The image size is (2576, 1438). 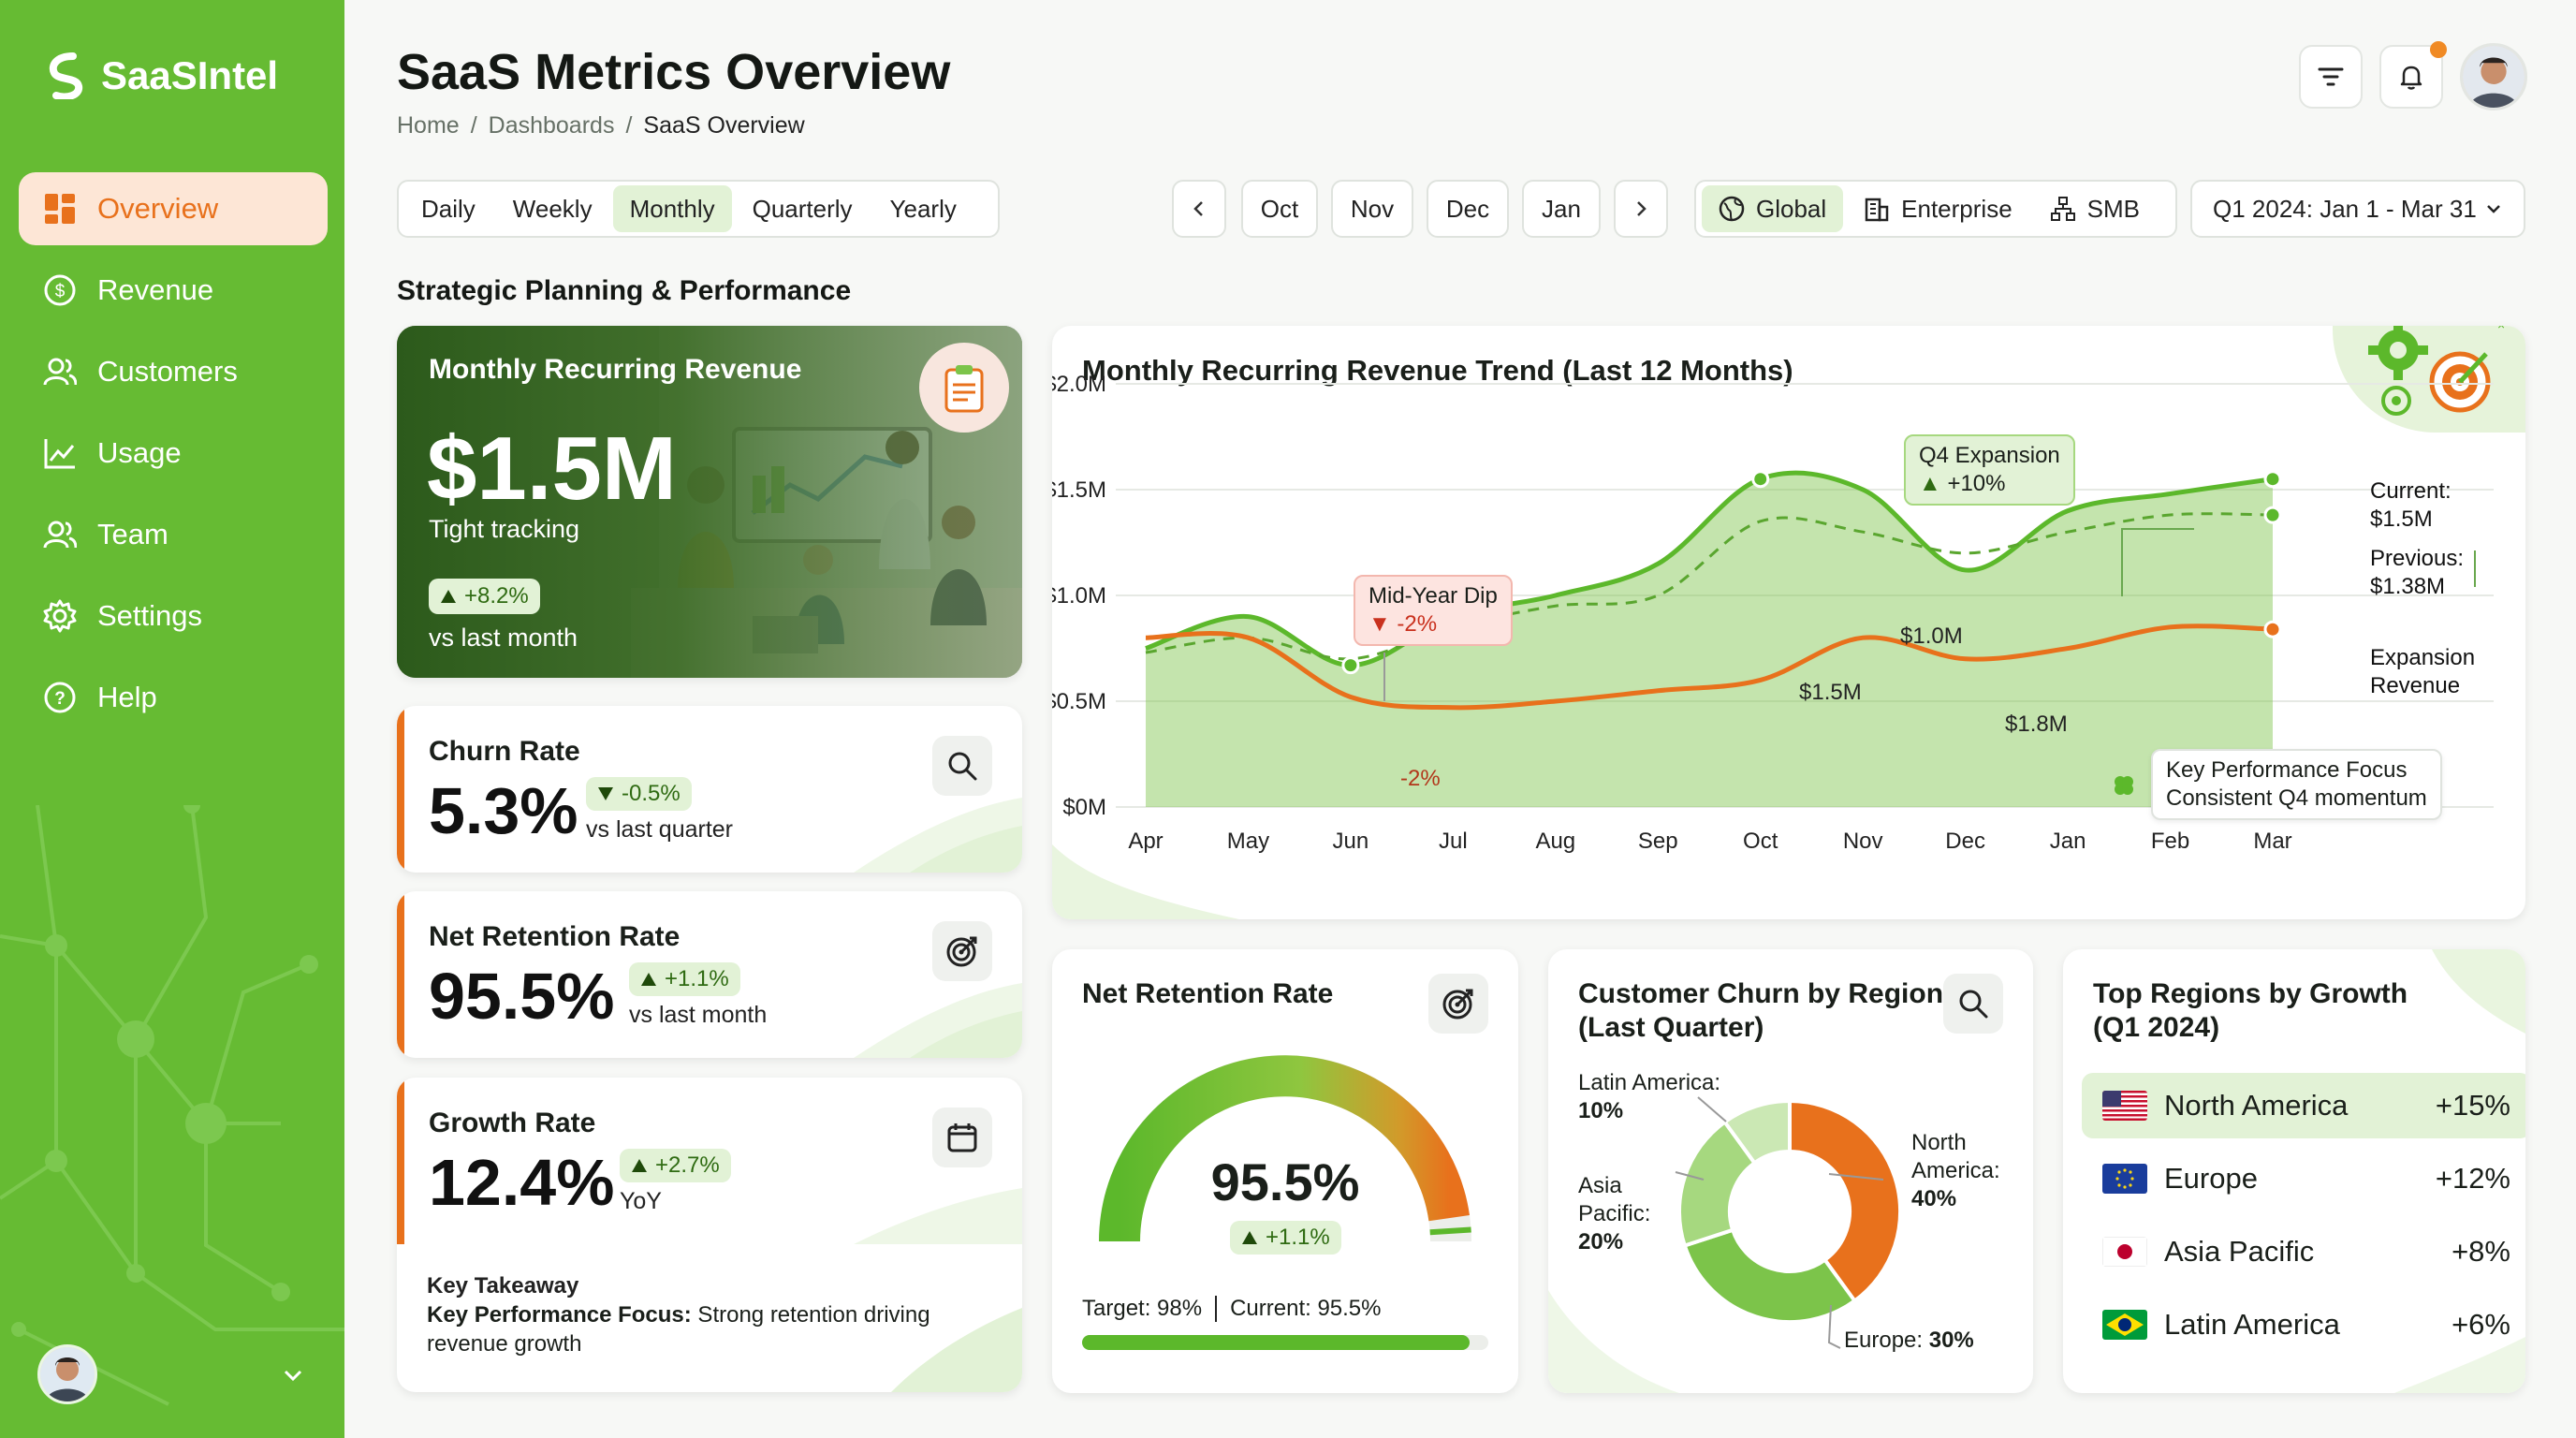 I want to click on breadcrumb-home: Home, so click(x=428, y=125).